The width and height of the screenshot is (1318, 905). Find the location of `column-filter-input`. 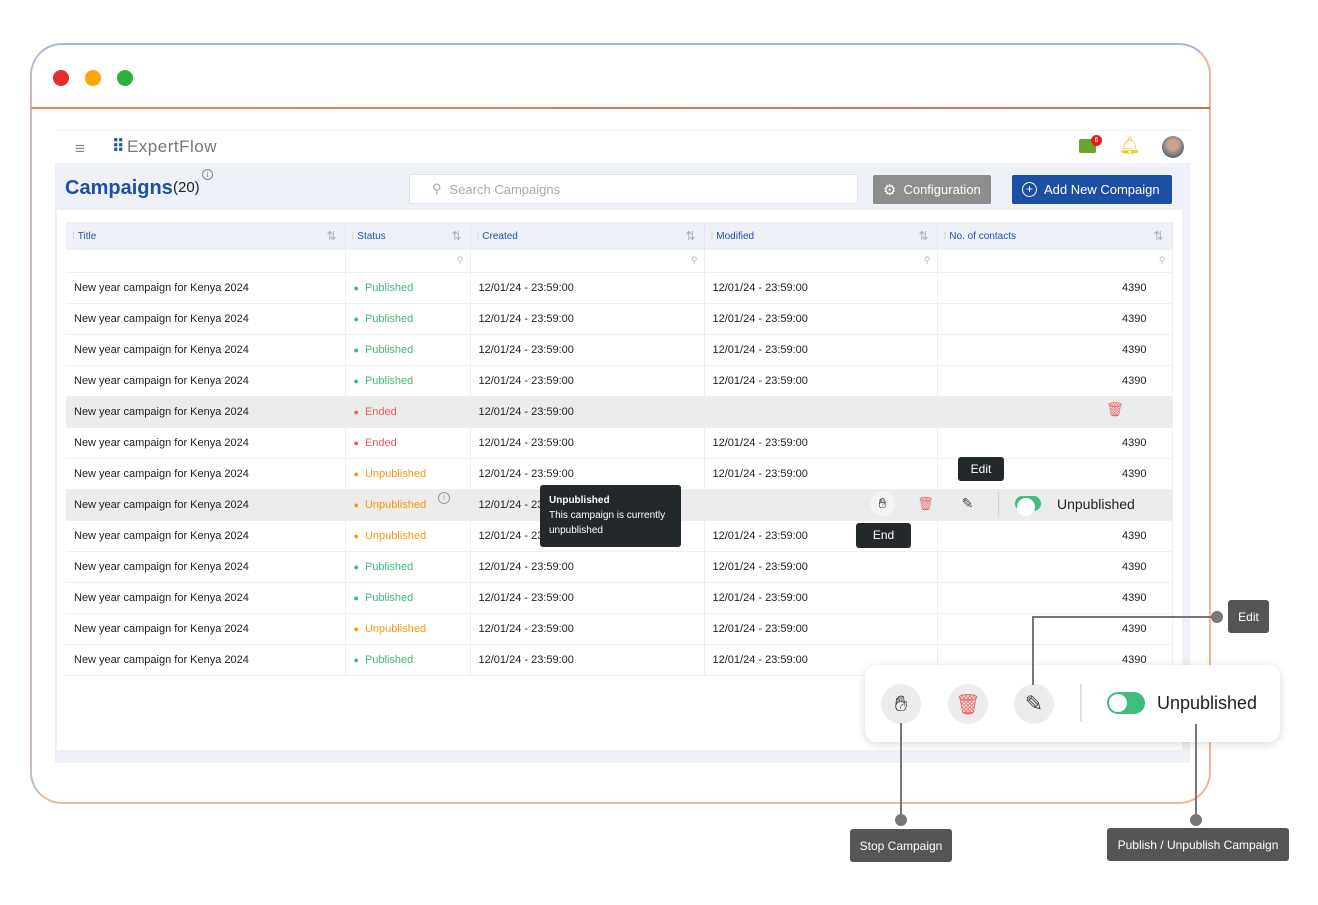

column-filter-input is located at coordinates (206, 261).